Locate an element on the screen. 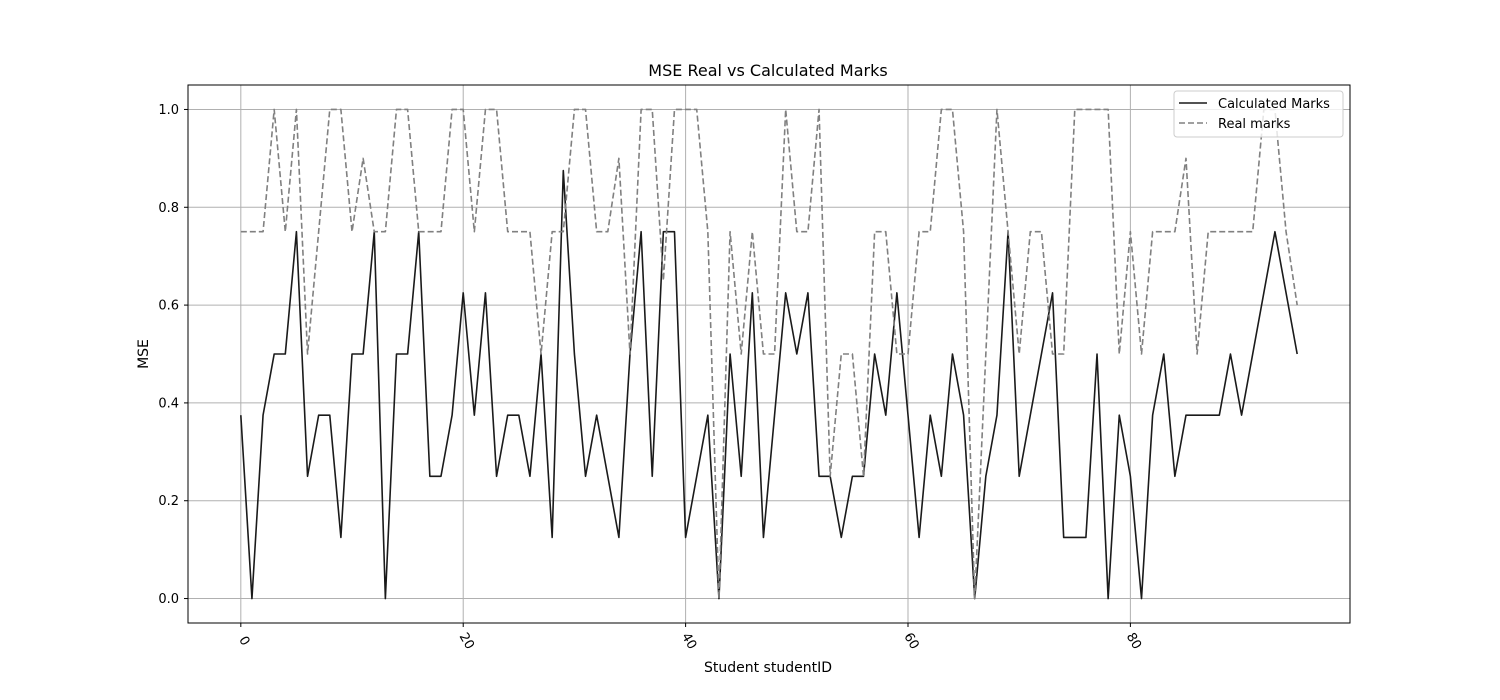 This screenshot has height=700, width=1500. legend-label-calculated-marks: Calculated Marks is located at coordinates (1274, 104).